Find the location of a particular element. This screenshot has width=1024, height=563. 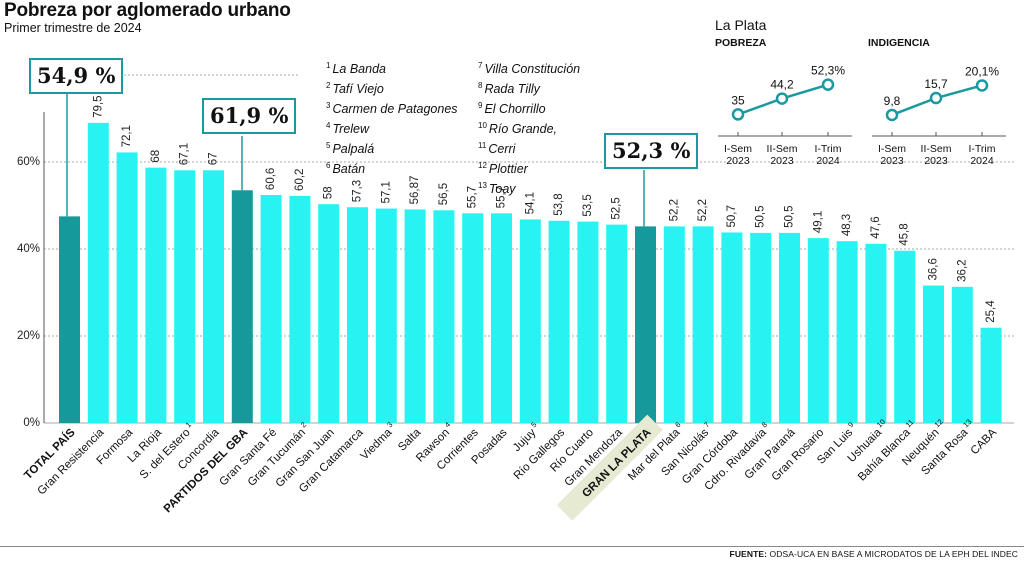

x-tick-superscript: 7 is located at coordinates (706, 424).